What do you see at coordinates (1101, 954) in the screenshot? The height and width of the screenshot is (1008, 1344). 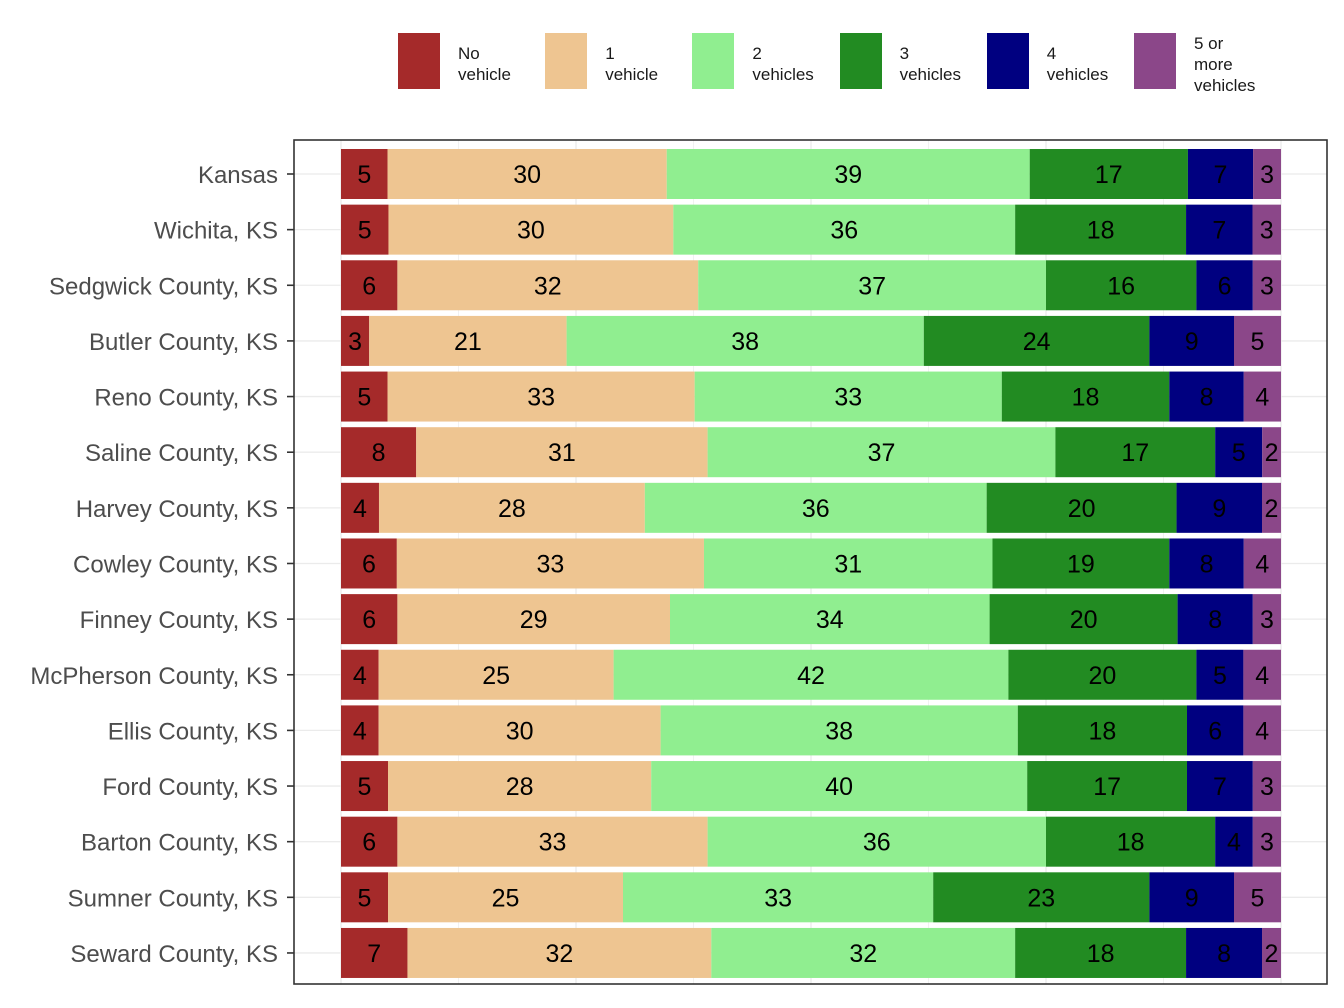 I see `bar-label-seward-county-ks-3-vehicles: 18` at bounding box center [1101, 954].